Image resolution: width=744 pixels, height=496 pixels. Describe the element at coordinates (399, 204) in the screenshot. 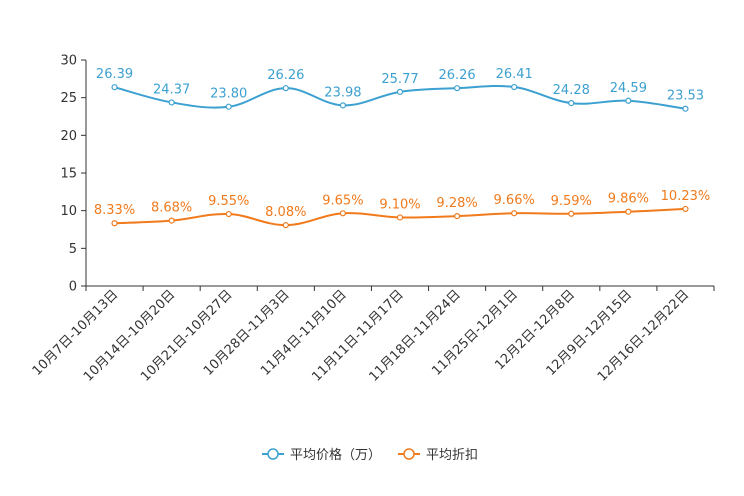

I see `data-label: 9.10%` at that location.